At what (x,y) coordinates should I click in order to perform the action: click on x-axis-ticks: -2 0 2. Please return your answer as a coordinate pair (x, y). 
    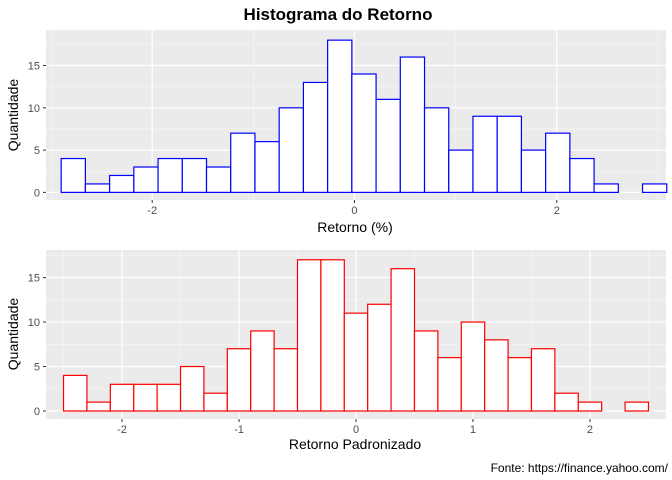
    Looking at the image, I should click on (353, 208).